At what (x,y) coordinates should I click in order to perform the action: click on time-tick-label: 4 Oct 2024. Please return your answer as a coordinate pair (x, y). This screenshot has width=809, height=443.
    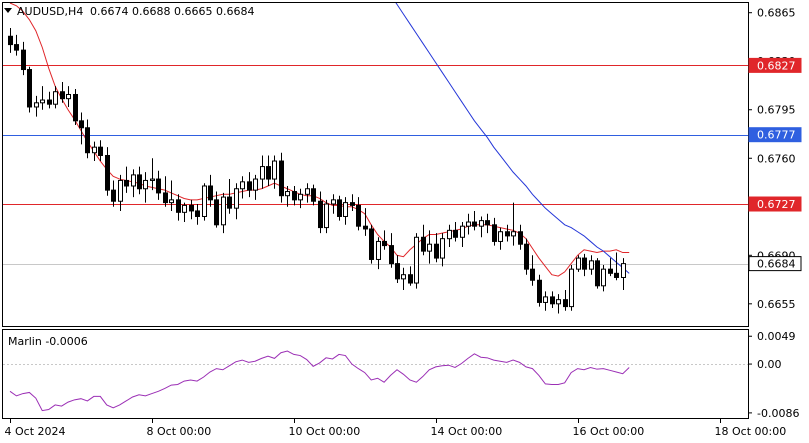
    Looking at the image, I should click on (35, 431).